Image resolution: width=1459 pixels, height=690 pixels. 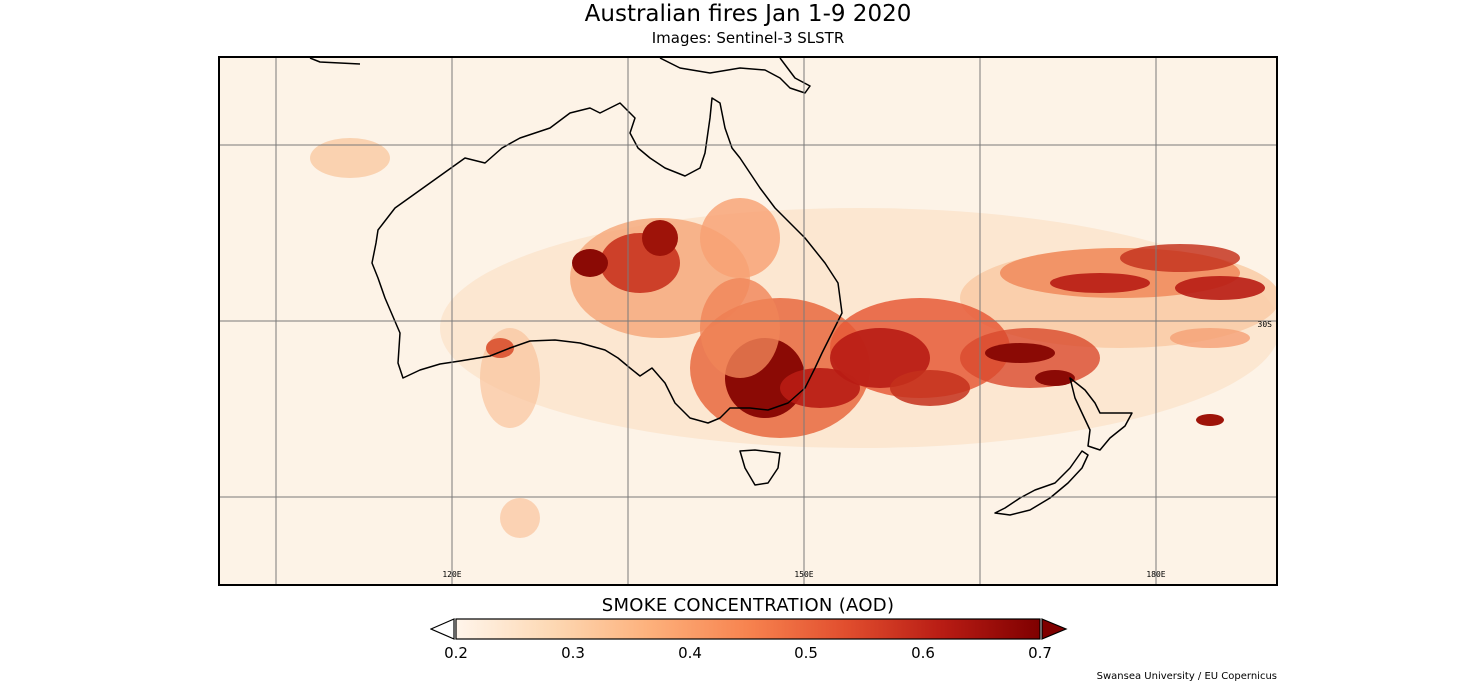 What do you see at coordinates (1054, 629) in the screenshot?
I see `colorbar-max-arrow` at bounding box center [1054, 629].